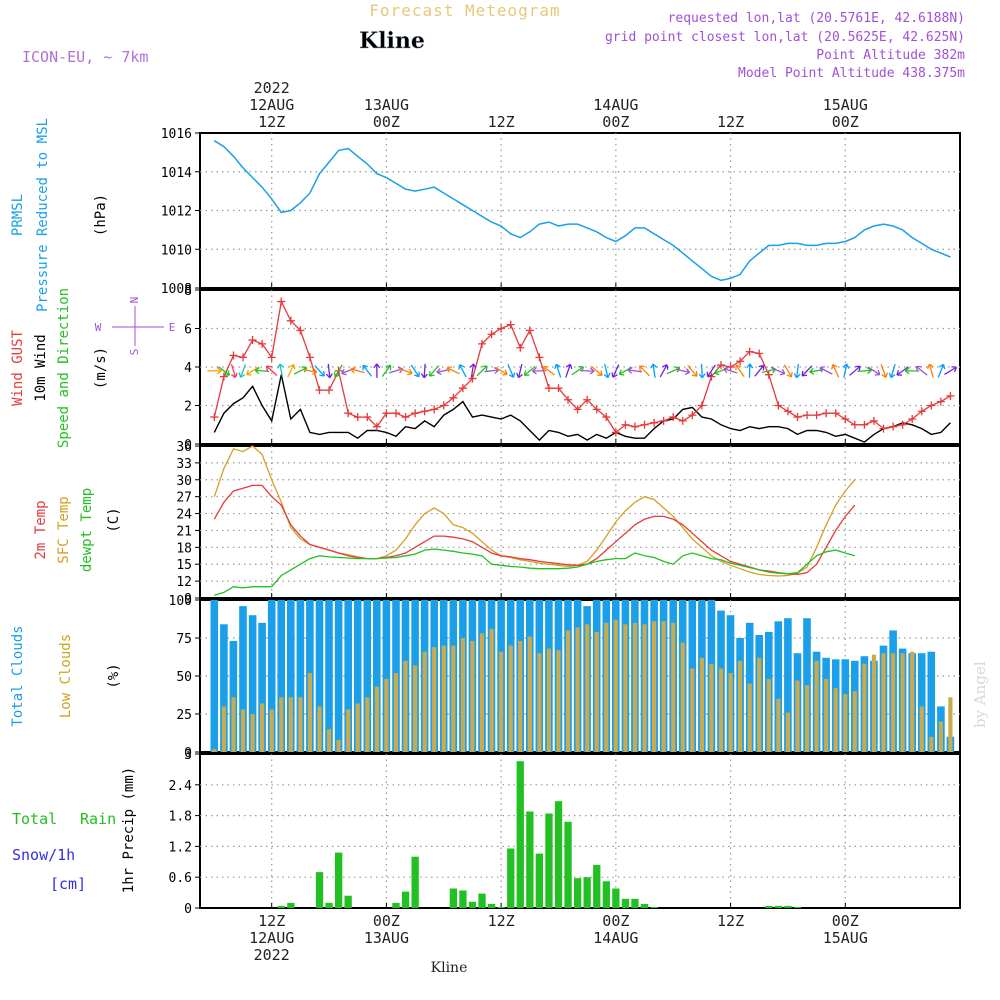 This screenshot has height=1000, width=1000. Describe the element at coordinates (271, 105) in the screenshot. I see `top-axis-label: 12AUG` at that location.